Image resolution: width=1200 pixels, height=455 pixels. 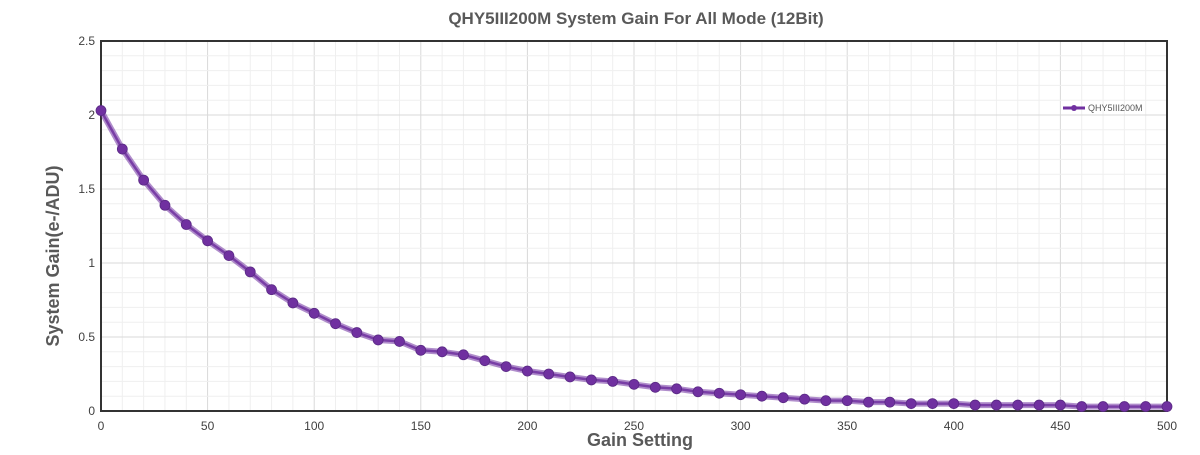 I want to click on y-tick-label: 2, so click(x=91, y=115).